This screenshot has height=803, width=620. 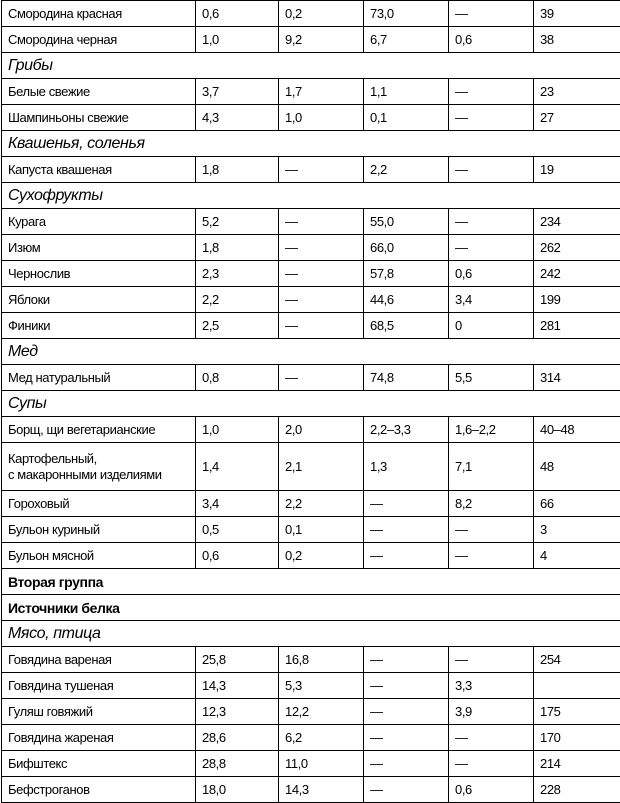 What do you see at coordinates (406, 221) in the screenshot?
I see `value-cell: 55,0` at bounding box center [406, 221].